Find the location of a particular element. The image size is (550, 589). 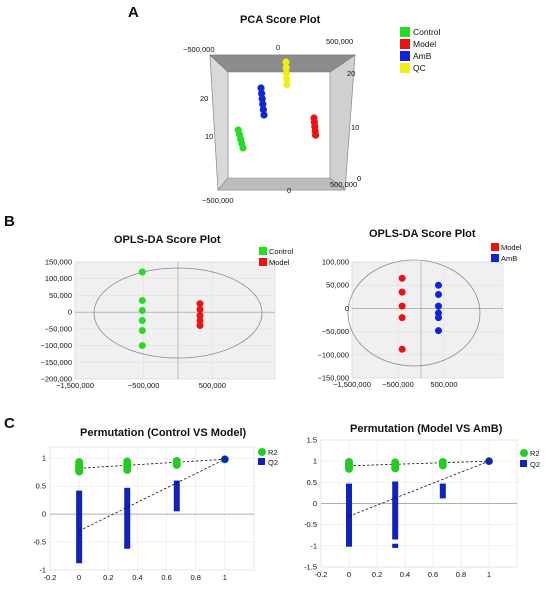

perm1-xtick-label: 0.6 is located at coordinates (166, 577).